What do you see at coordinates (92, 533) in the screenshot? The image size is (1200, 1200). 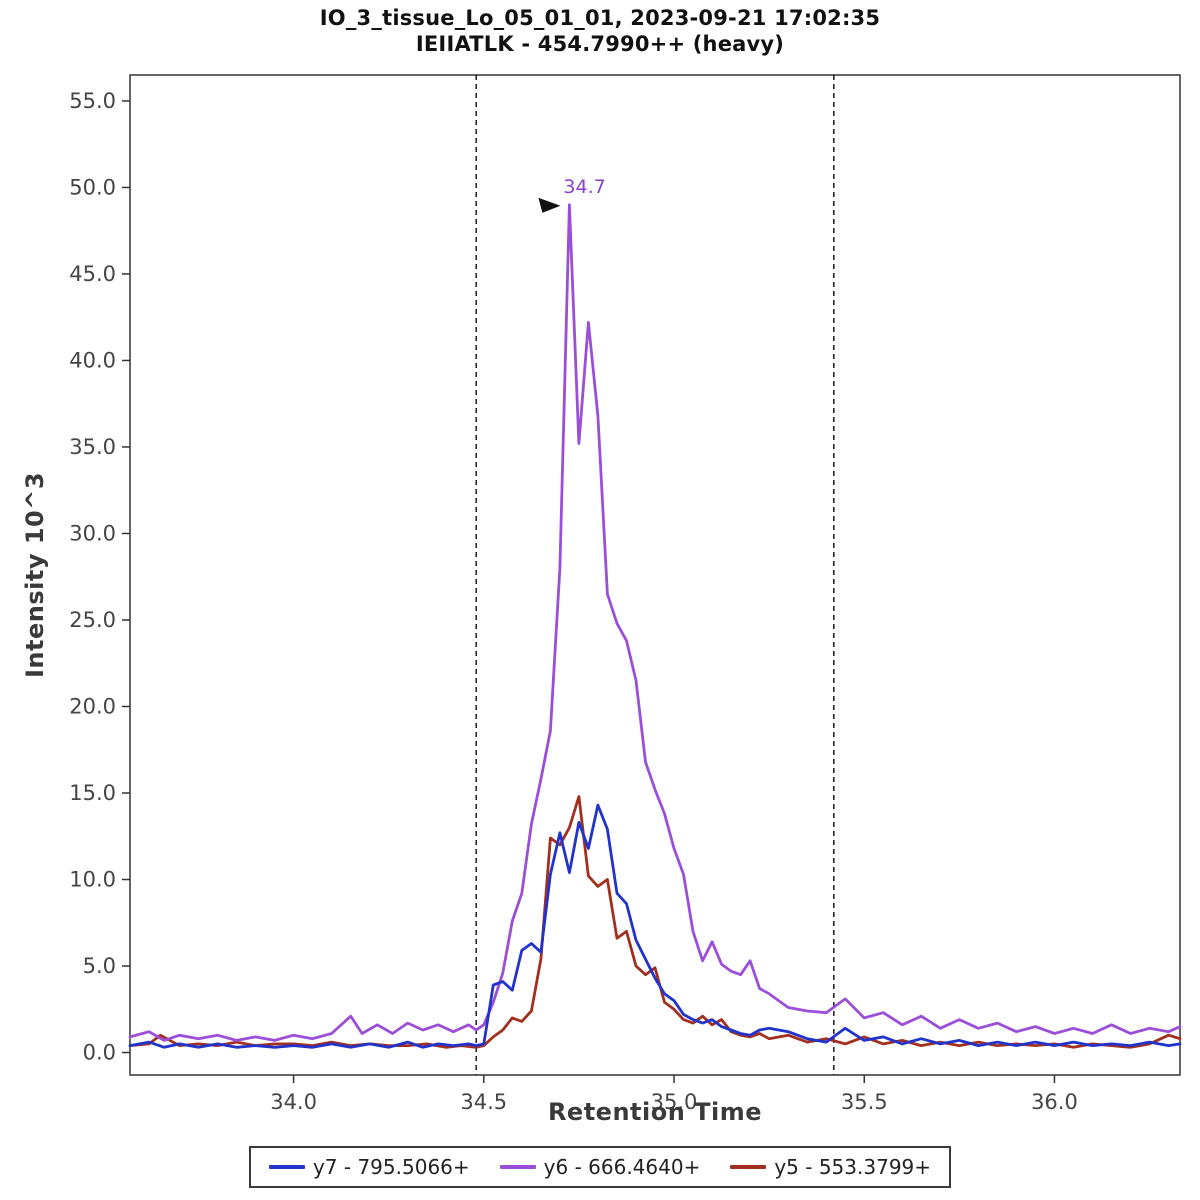 I see `y-tick-label: 30.0` at bounding box center [92, 533].